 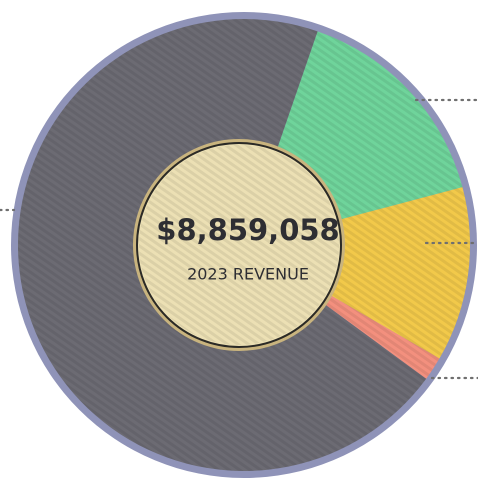 What do you see at coordinates (248, 274) in the screenshot?
I see `center-label: 2023 REVENUE` at bounding box center [248, 274].